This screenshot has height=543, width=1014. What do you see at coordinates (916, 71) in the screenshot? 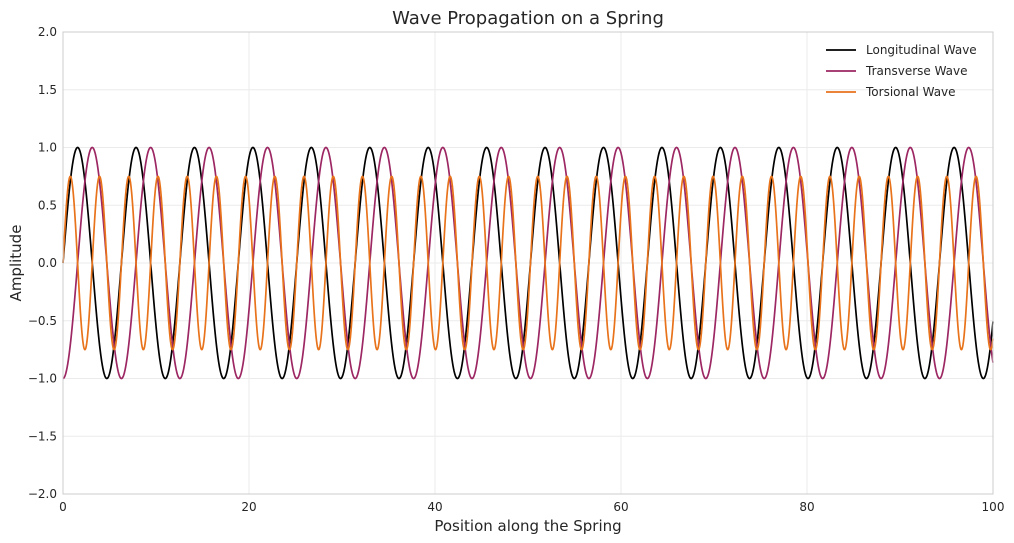
I see `legend-label: Transverse Wave` at bounding box center [916, 71].